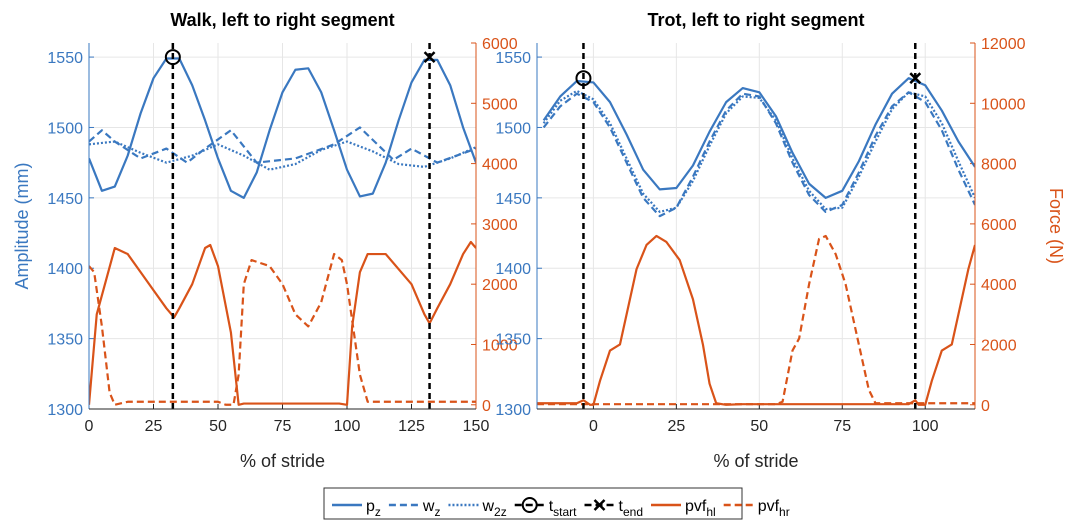 The width and height of the screenshot is (1069, 520). I want to click on legend-label-sub: 2z, so click(500, 512).